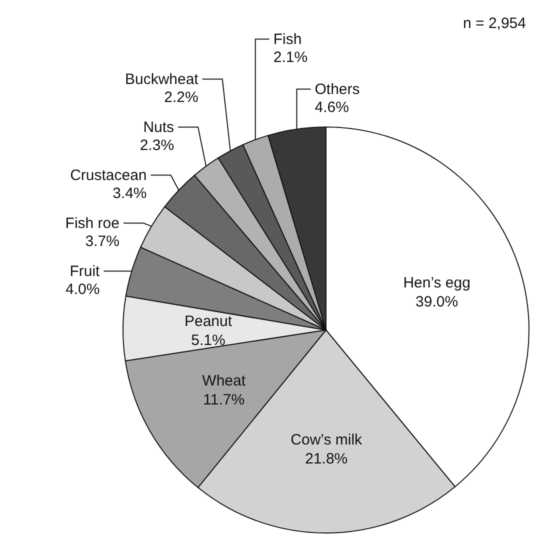 Image resolution: width=544 pixels, height=544 pixels. I want to click on slice-label: Peanut, so click(208, 321).